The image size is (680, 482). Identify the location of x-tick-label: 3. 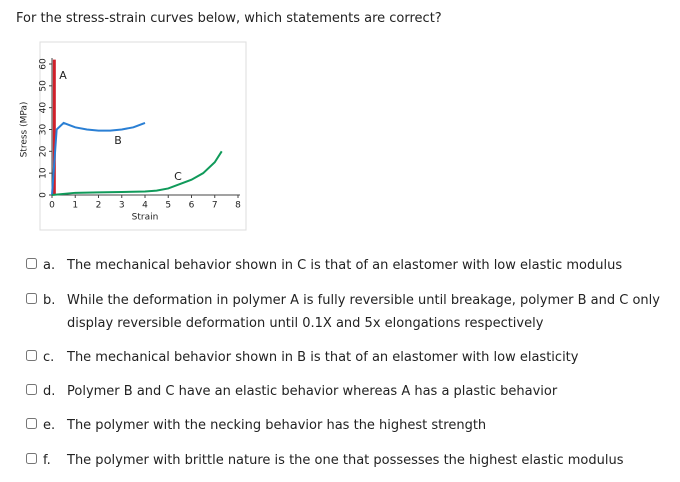
(122, 206).